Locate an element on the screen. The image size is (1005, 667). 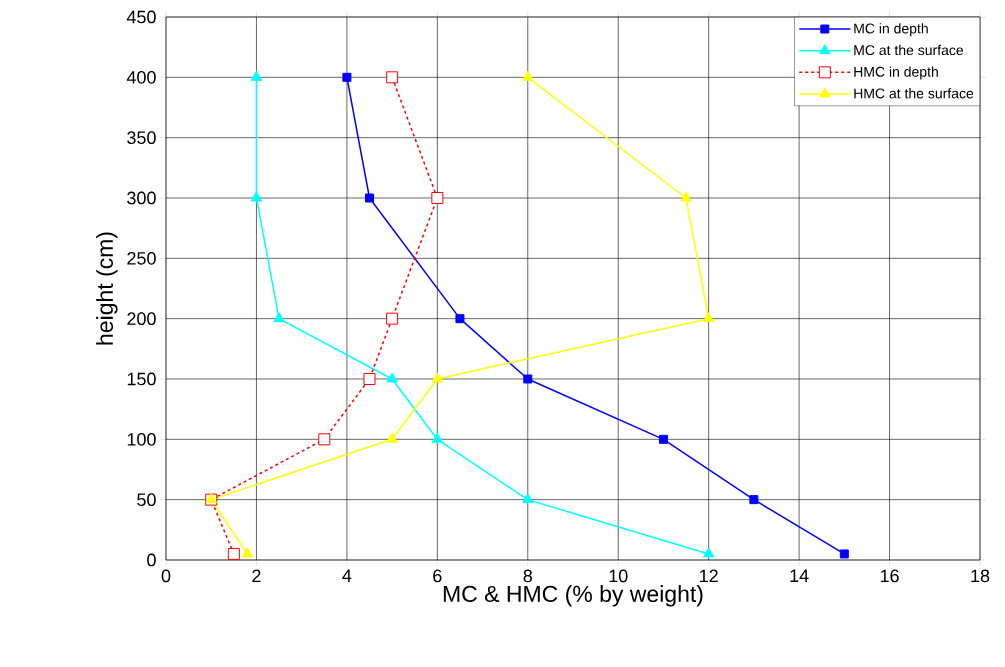
x-tick-label: 2 is located at coordinates (256, 576).